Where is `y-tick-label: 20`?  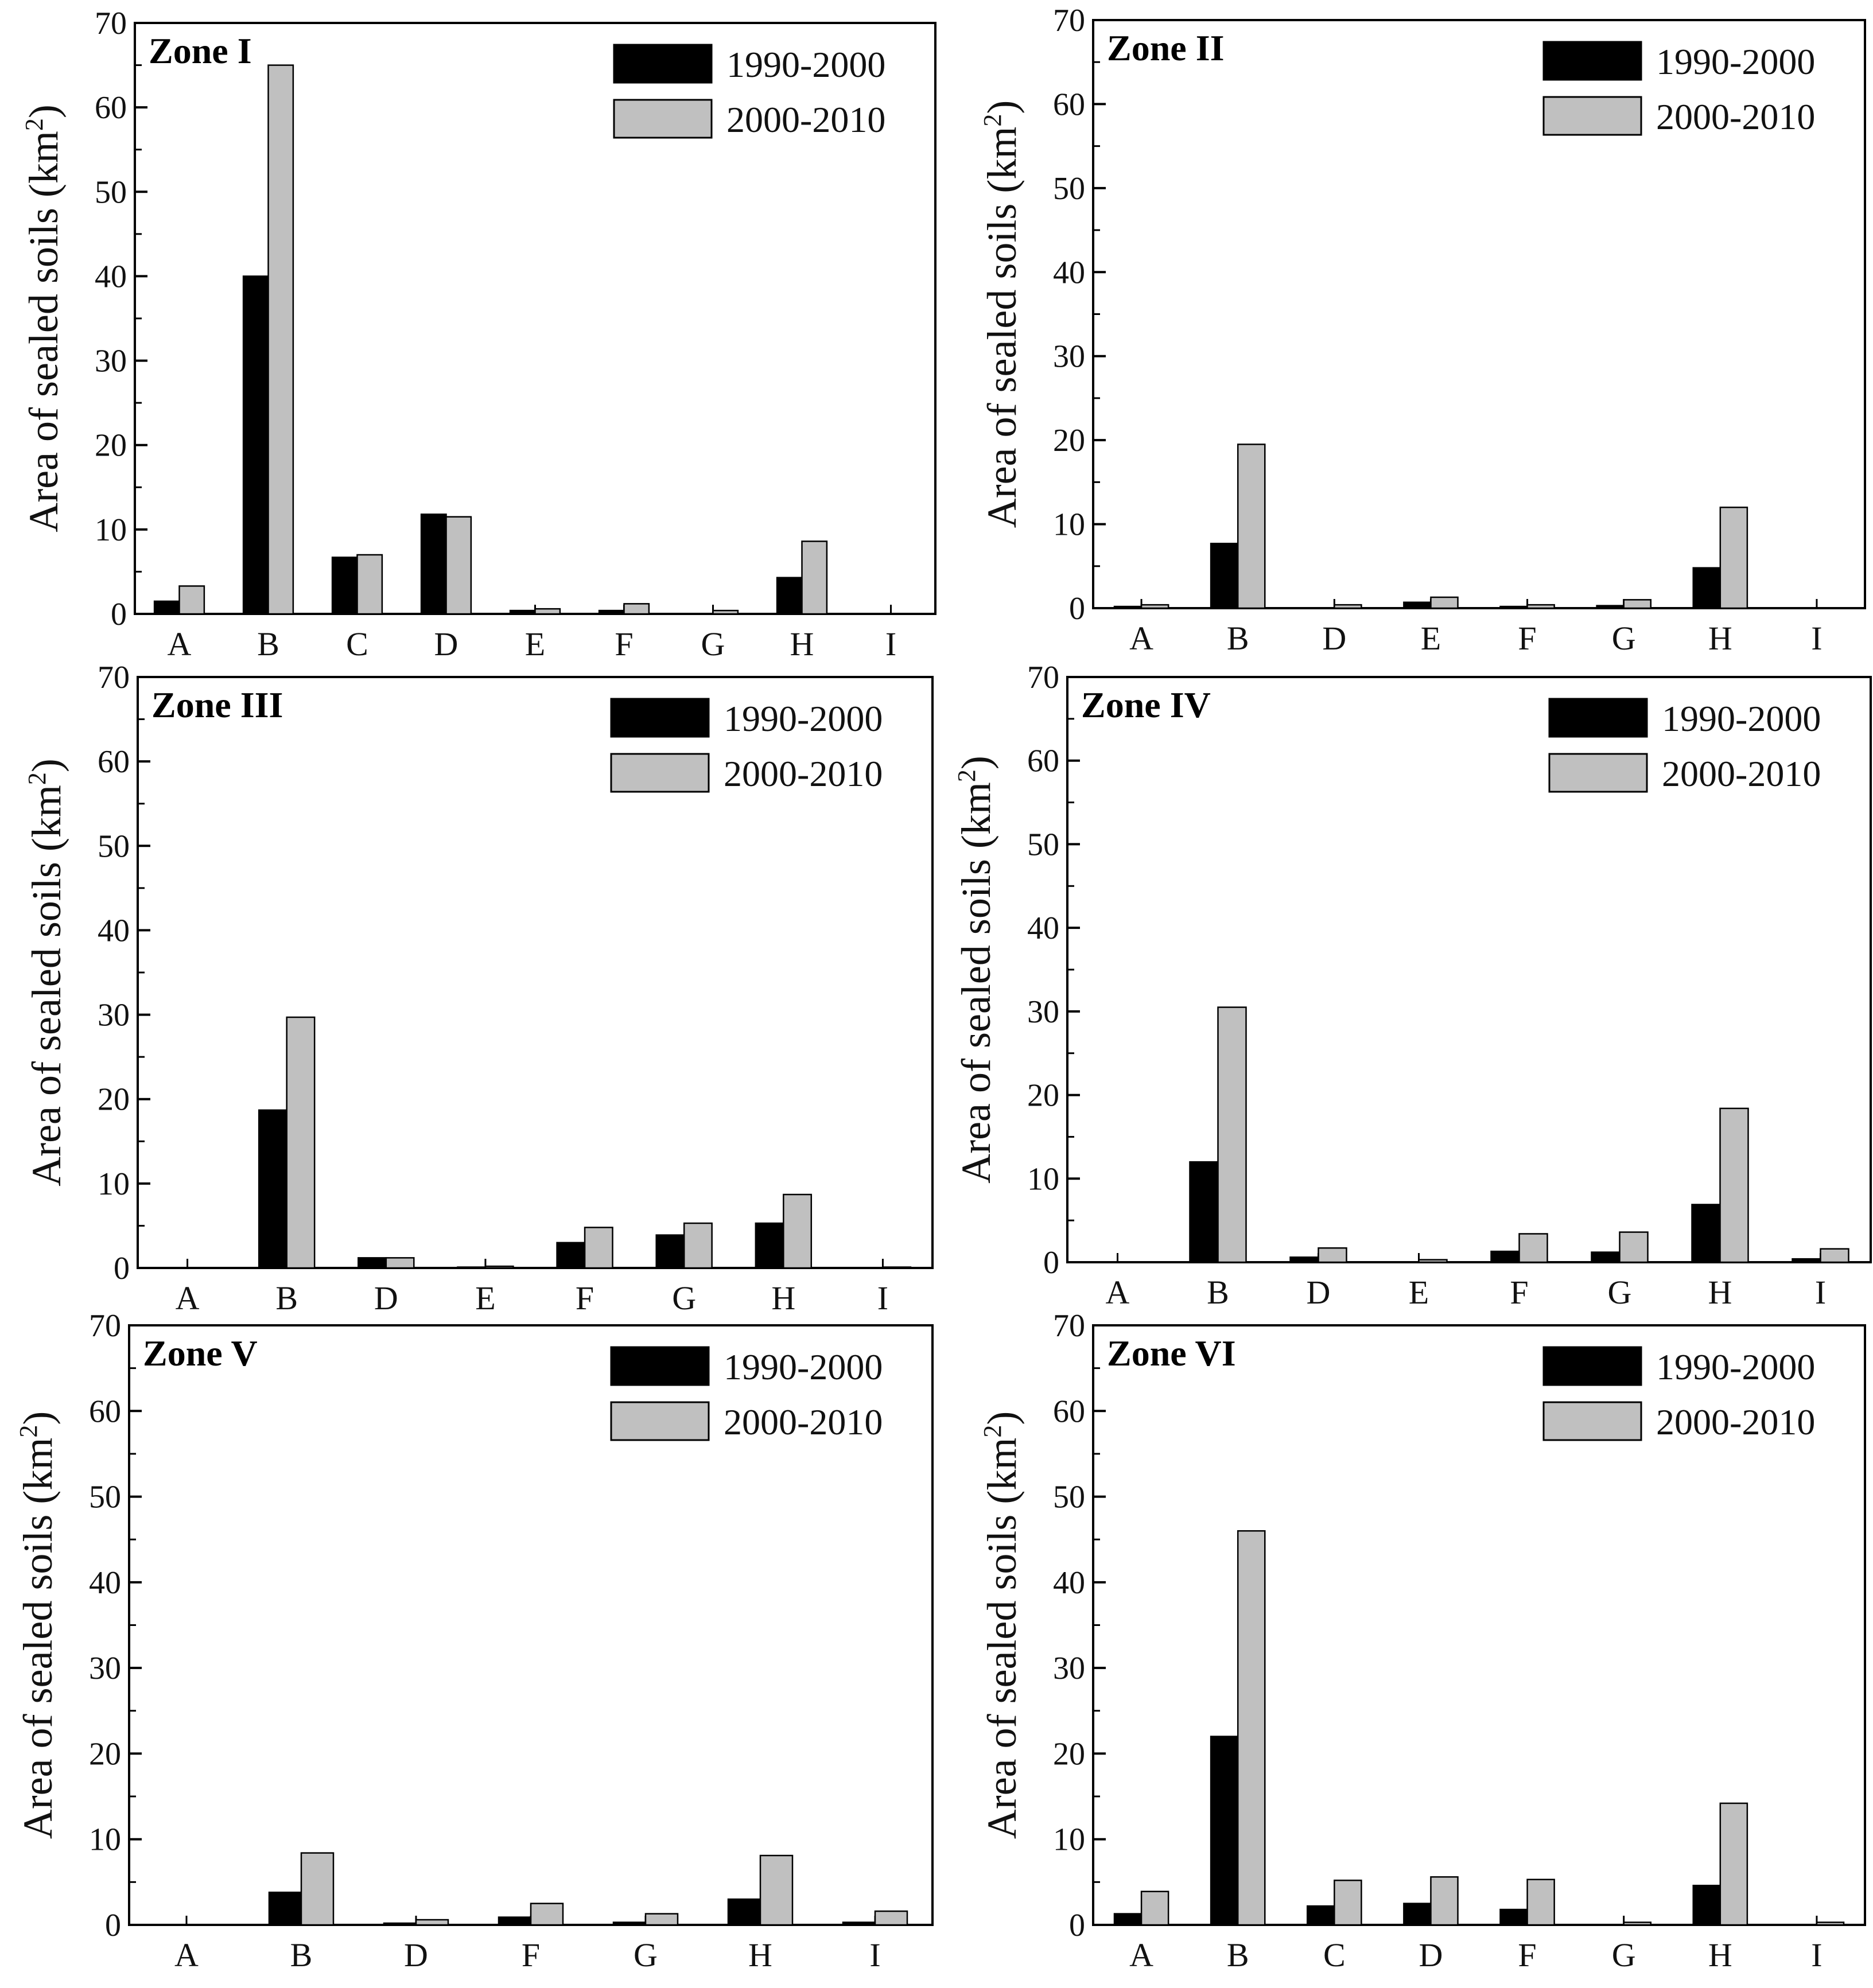
y-tick-label: 20 is located at coordinates (111, 446).